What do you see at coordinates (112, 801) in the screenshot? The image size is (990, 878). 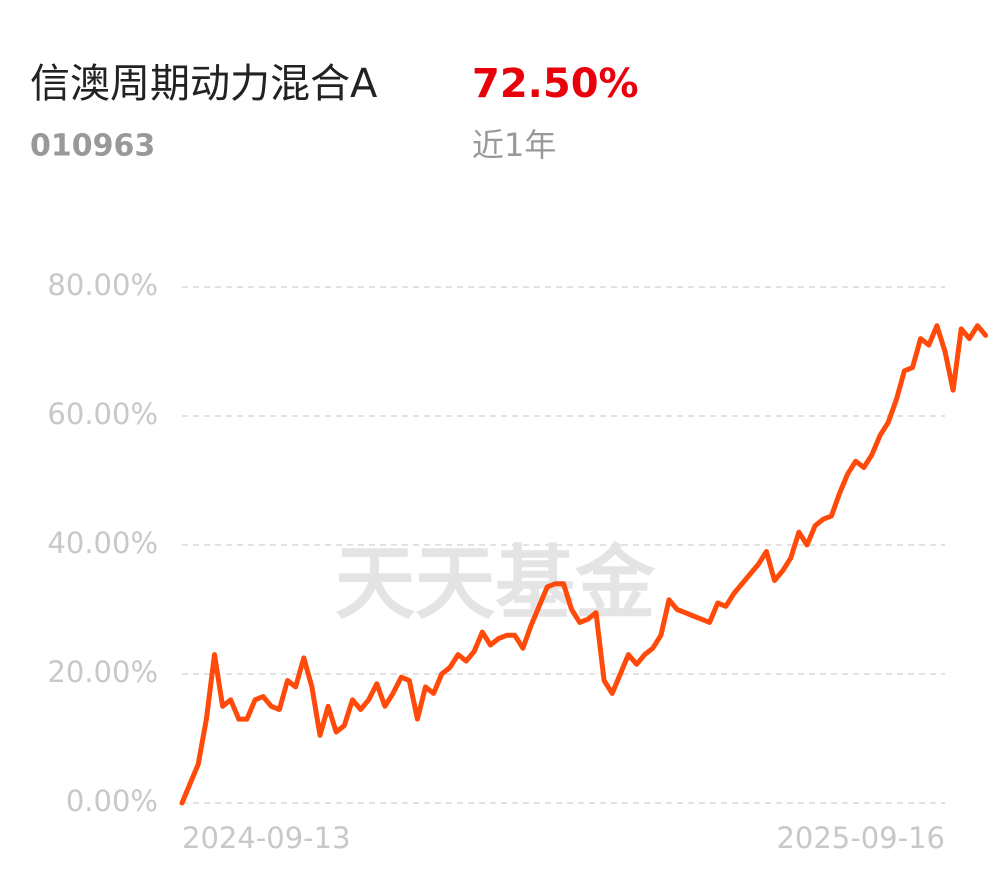 I see `y-tick-label: 0.00%` at bounding box center [112, 801].